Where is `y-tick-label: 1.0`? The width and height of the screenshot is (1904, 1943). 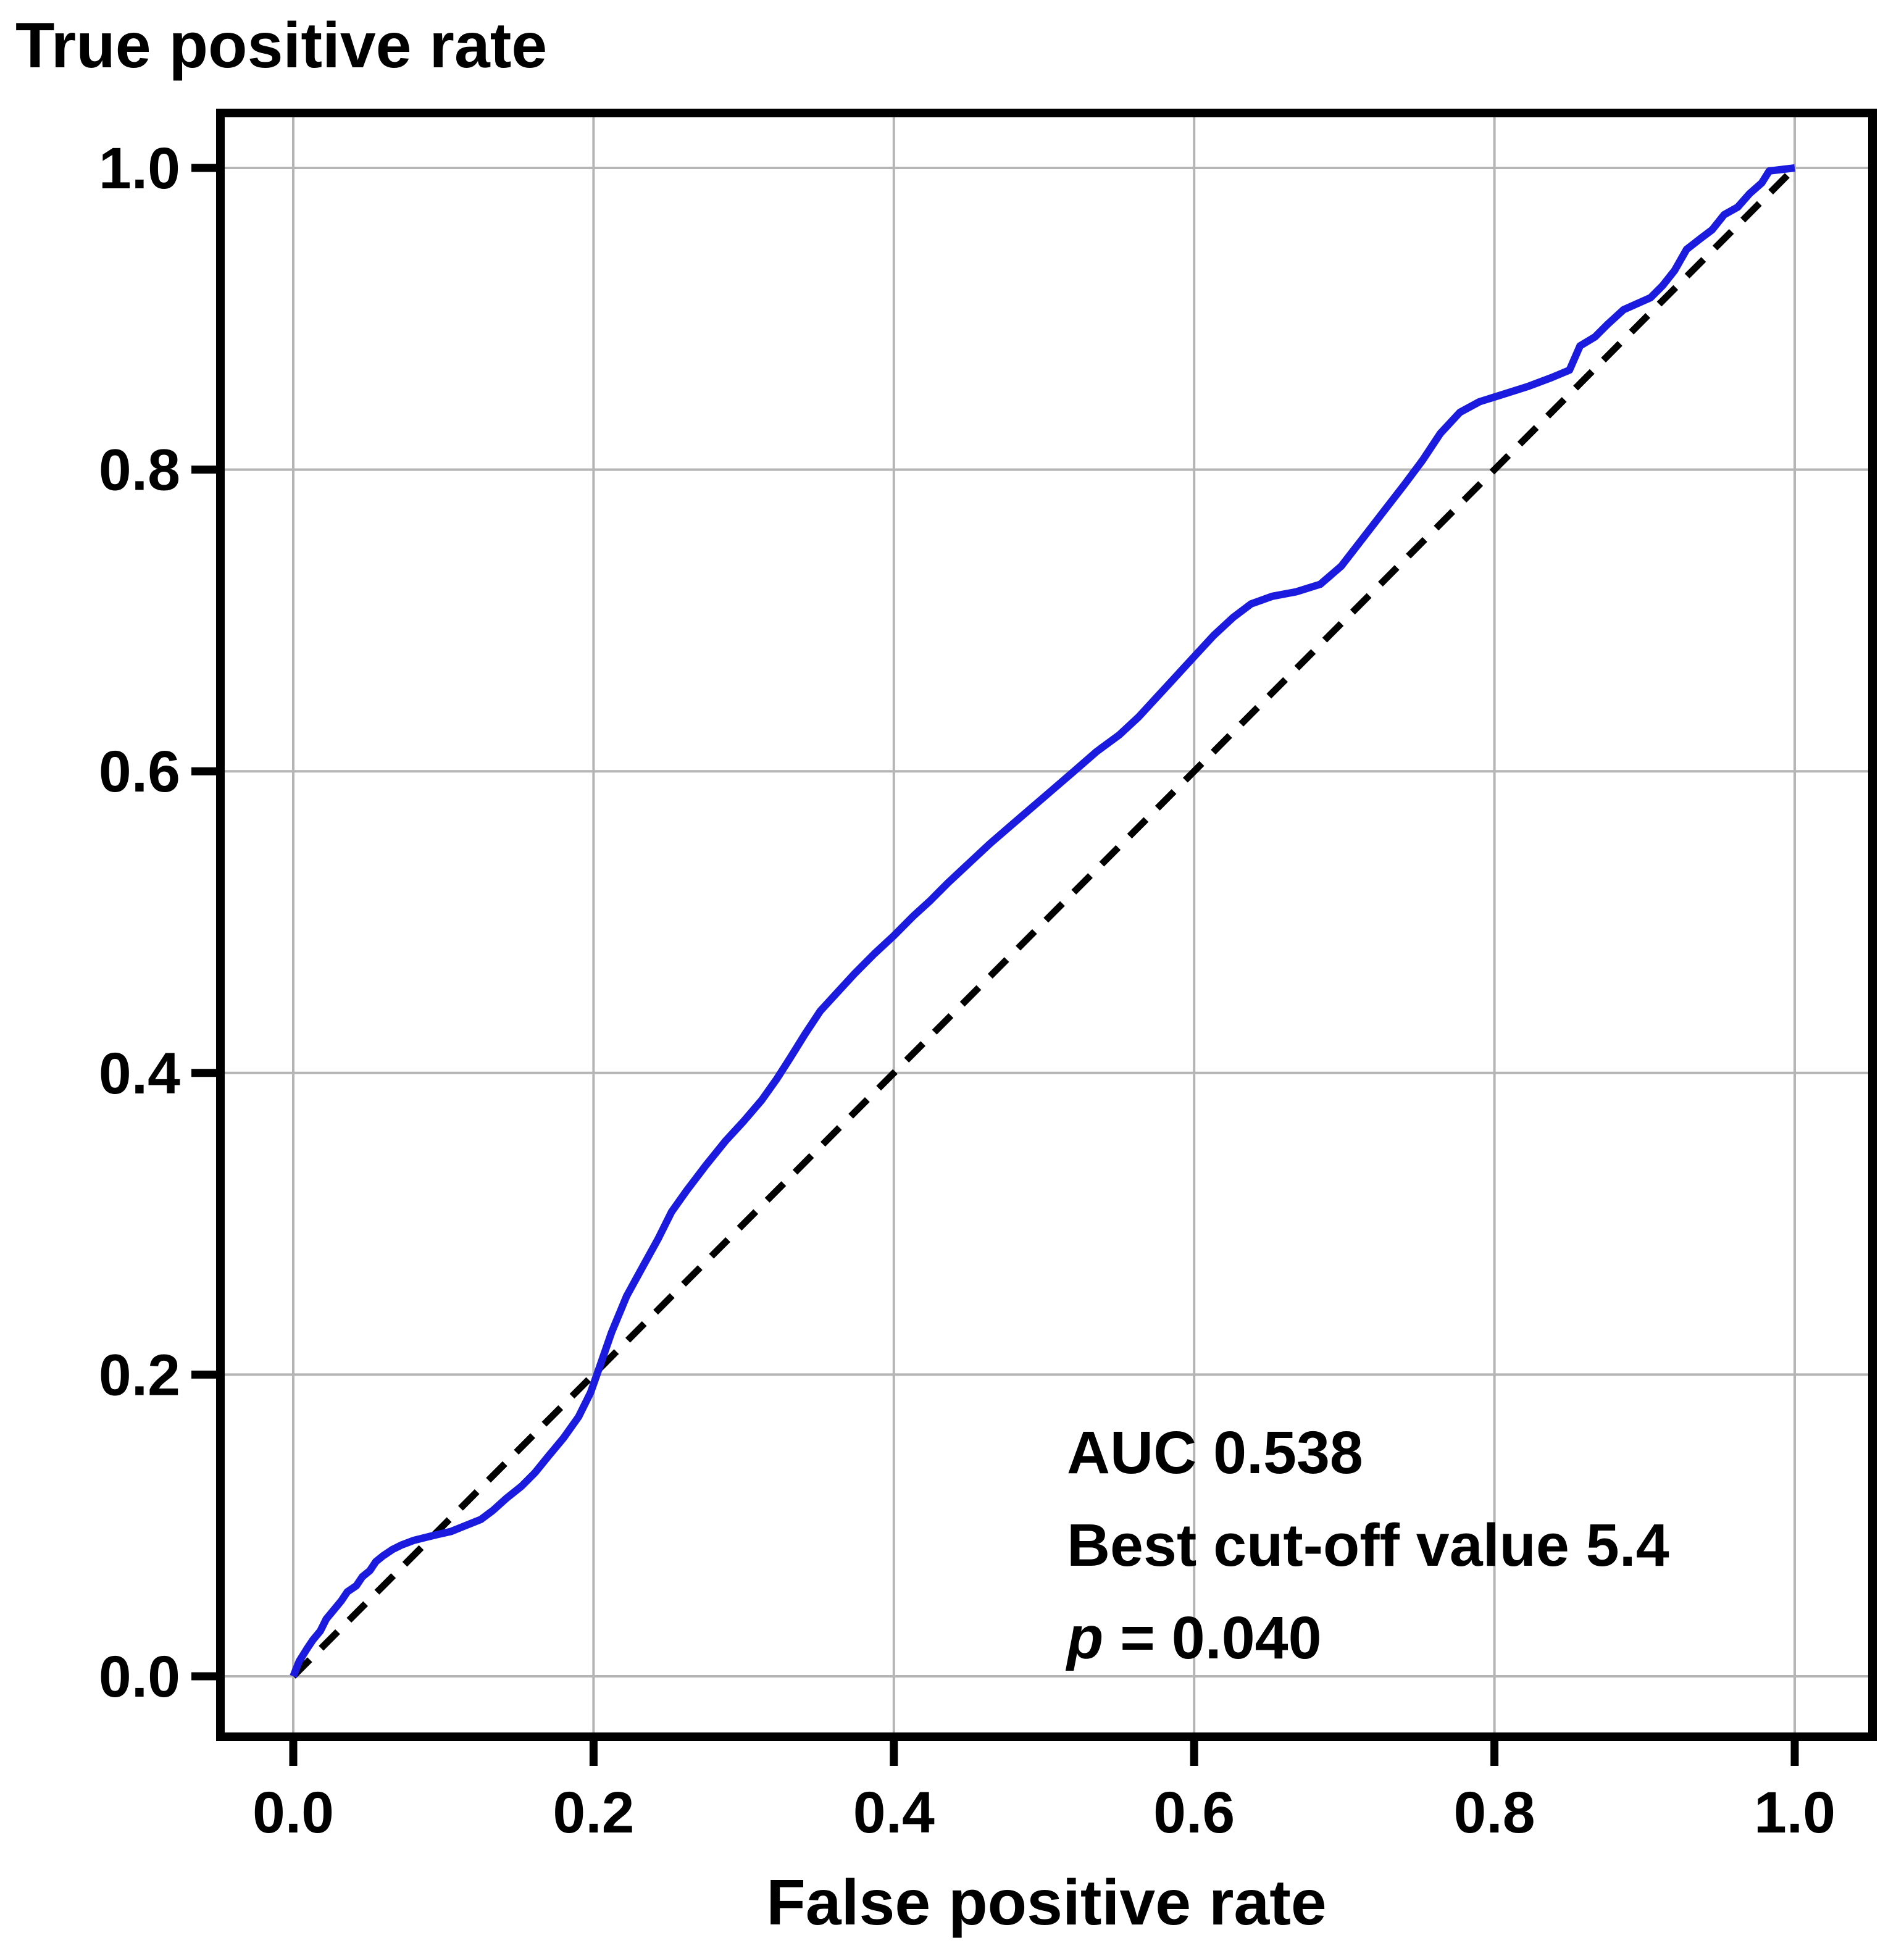
y-tick-label: 1.0 is located at coordinates (139, 168).